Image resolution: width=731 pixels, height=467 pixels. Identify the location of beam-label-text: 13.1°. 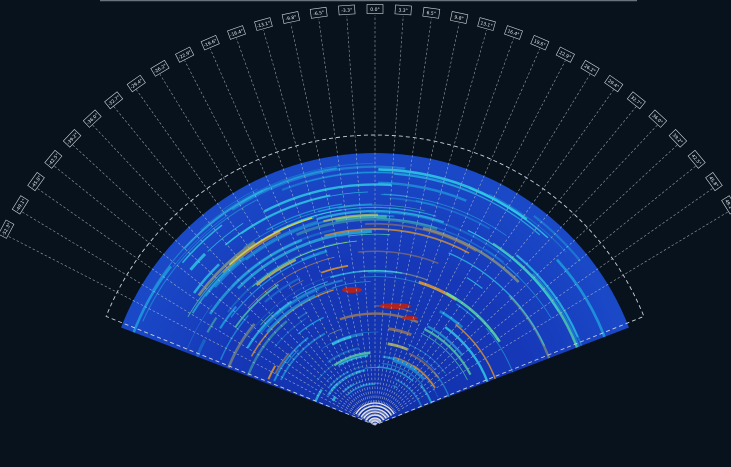
(486, 24).